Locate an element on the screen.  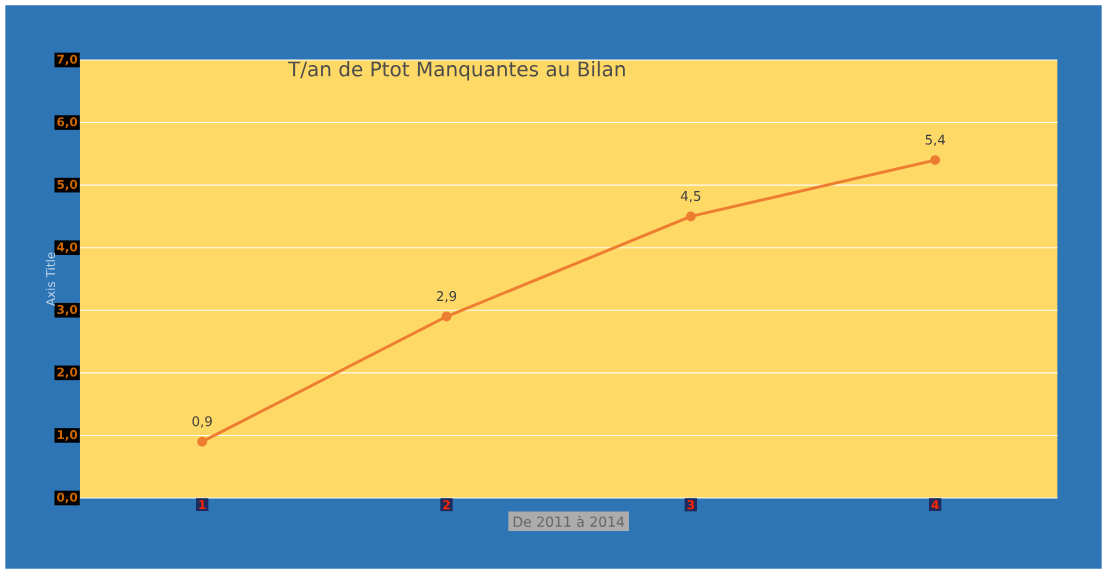
y-tick-label: 1,0 is located at coordinates (67, 435).